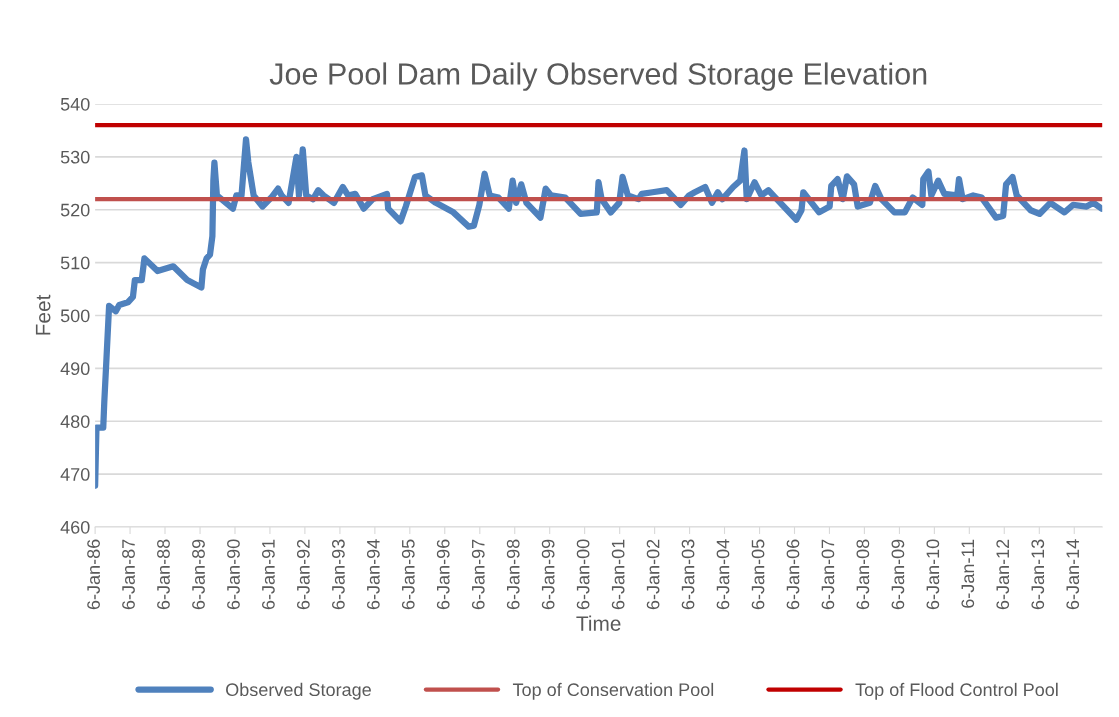 The image size is (1119, 717). I want to click on x-tick-label: 6-Jan-94, so click(373, 574).